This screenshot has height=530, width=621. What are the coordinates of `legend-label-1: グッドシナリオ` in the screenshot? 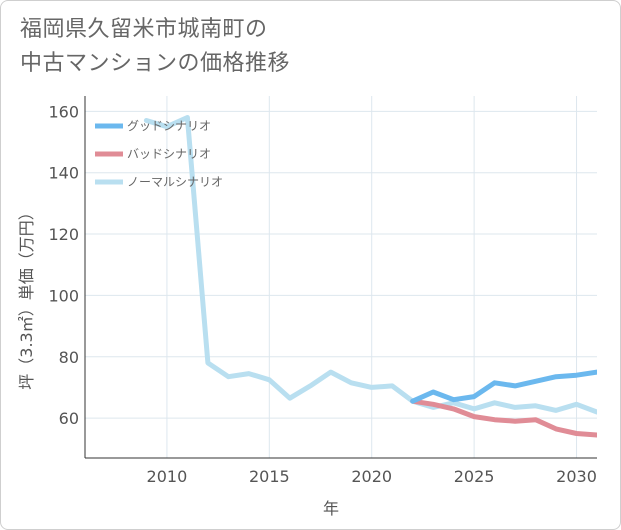 It's located at (169, 126).